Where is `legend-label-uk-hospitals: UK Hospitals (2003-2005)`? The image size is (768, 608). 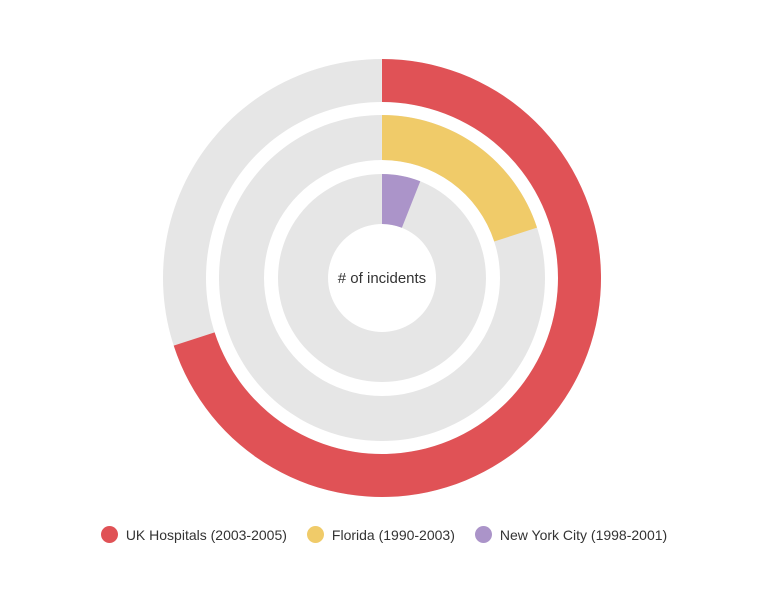 legend-label-uk-hospitals: UK Hospitals (2003-2005) is located at coordinates (206, 534).